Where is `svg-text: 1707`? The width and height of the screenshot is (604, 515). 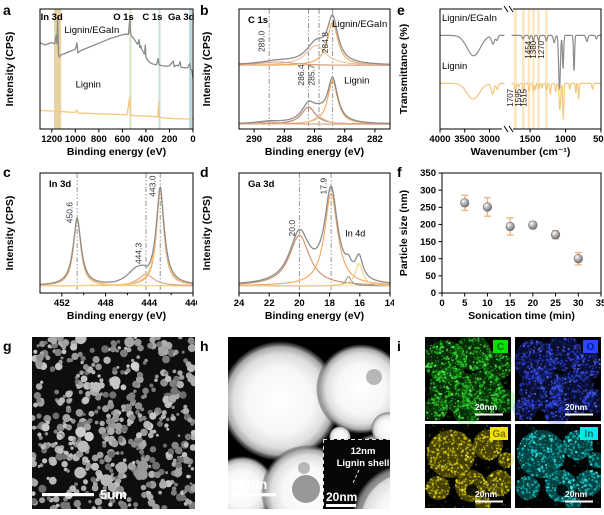
svg-text: 1707 is located at coordinates (510, 97).